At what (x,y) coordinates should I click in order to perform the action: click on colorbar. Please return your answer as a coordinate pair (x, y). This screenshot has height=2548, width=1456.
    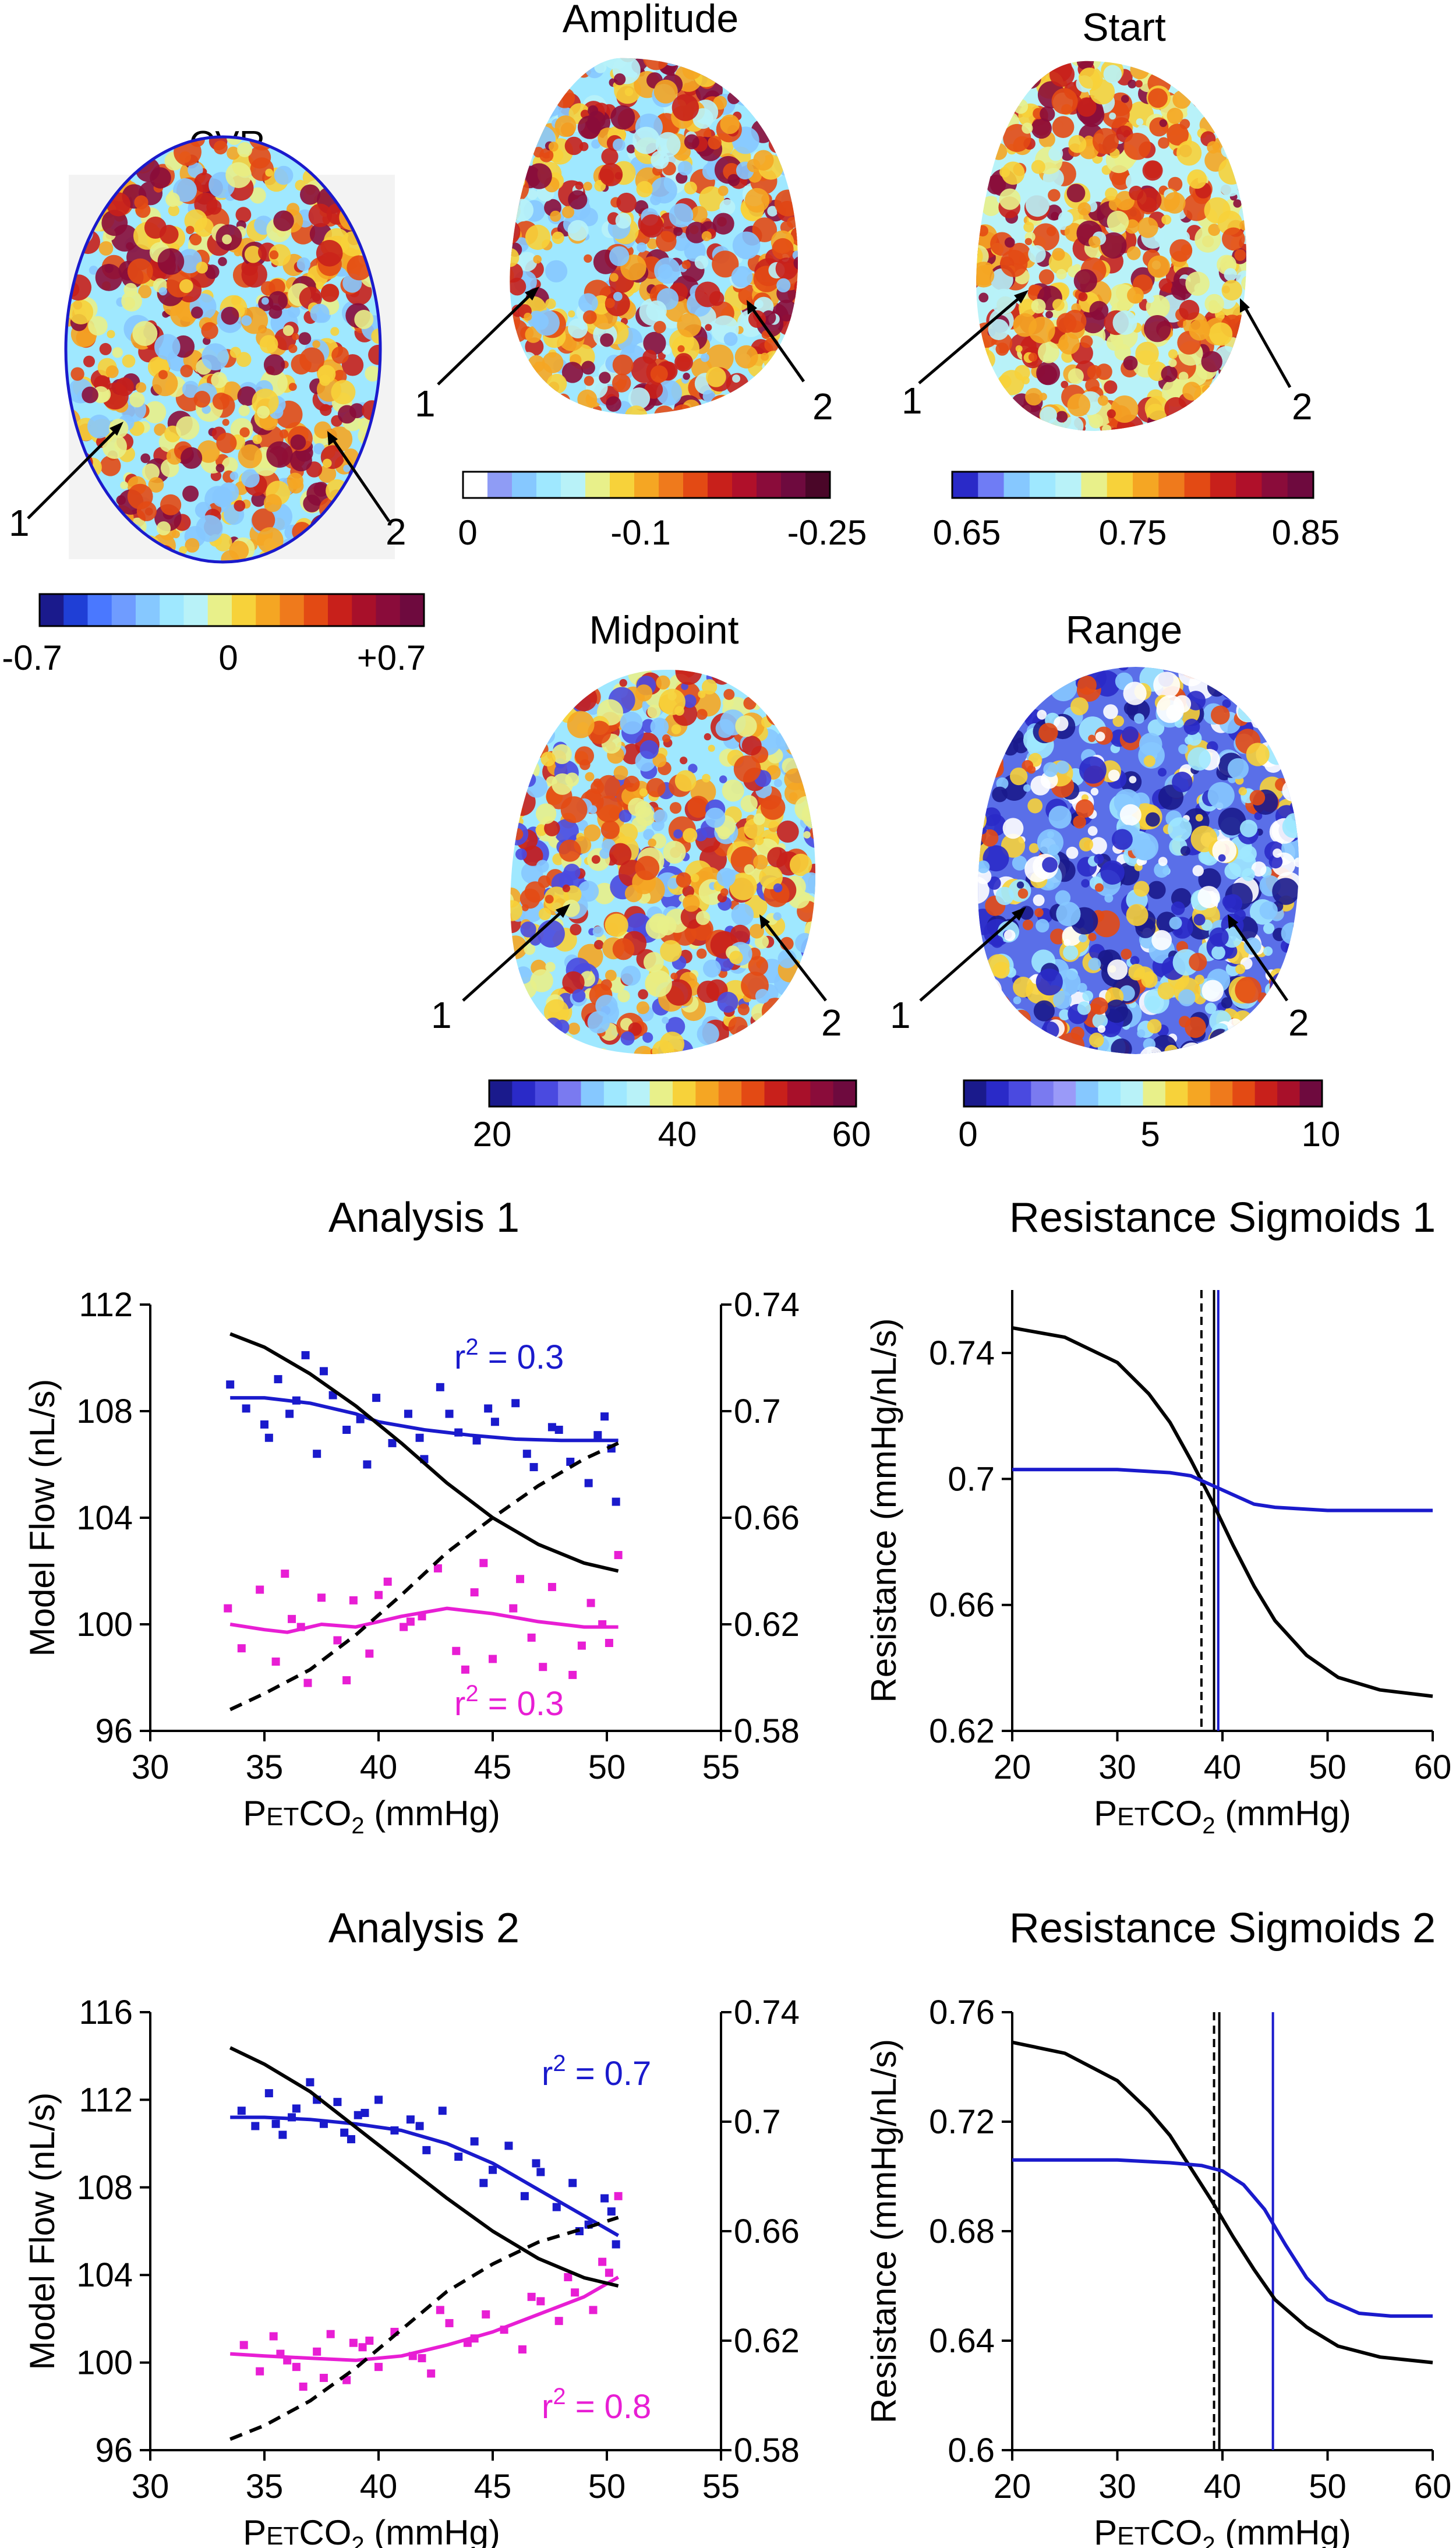
    Looking at the image, I should click on (1132, 485).